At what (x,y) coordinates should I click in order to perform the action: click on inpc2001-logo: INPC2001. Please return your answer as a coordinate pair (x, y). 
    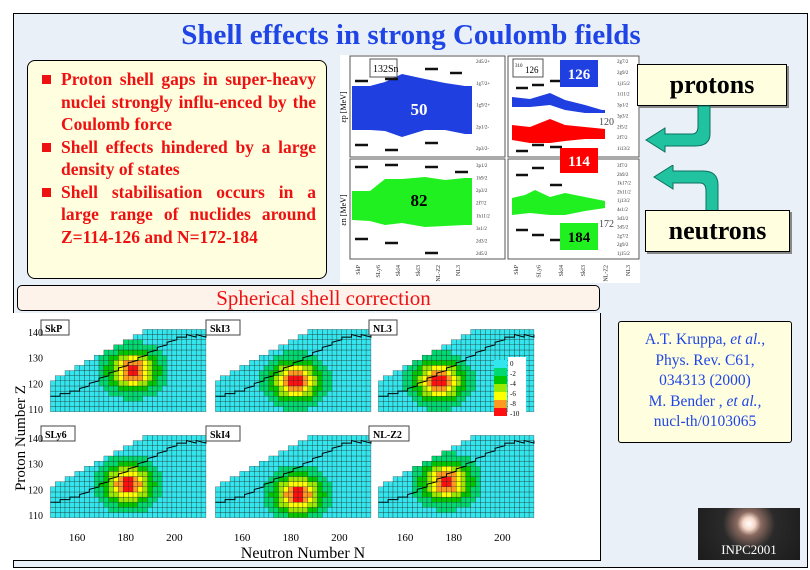
    Looking at the image, I should click on (749, 534).